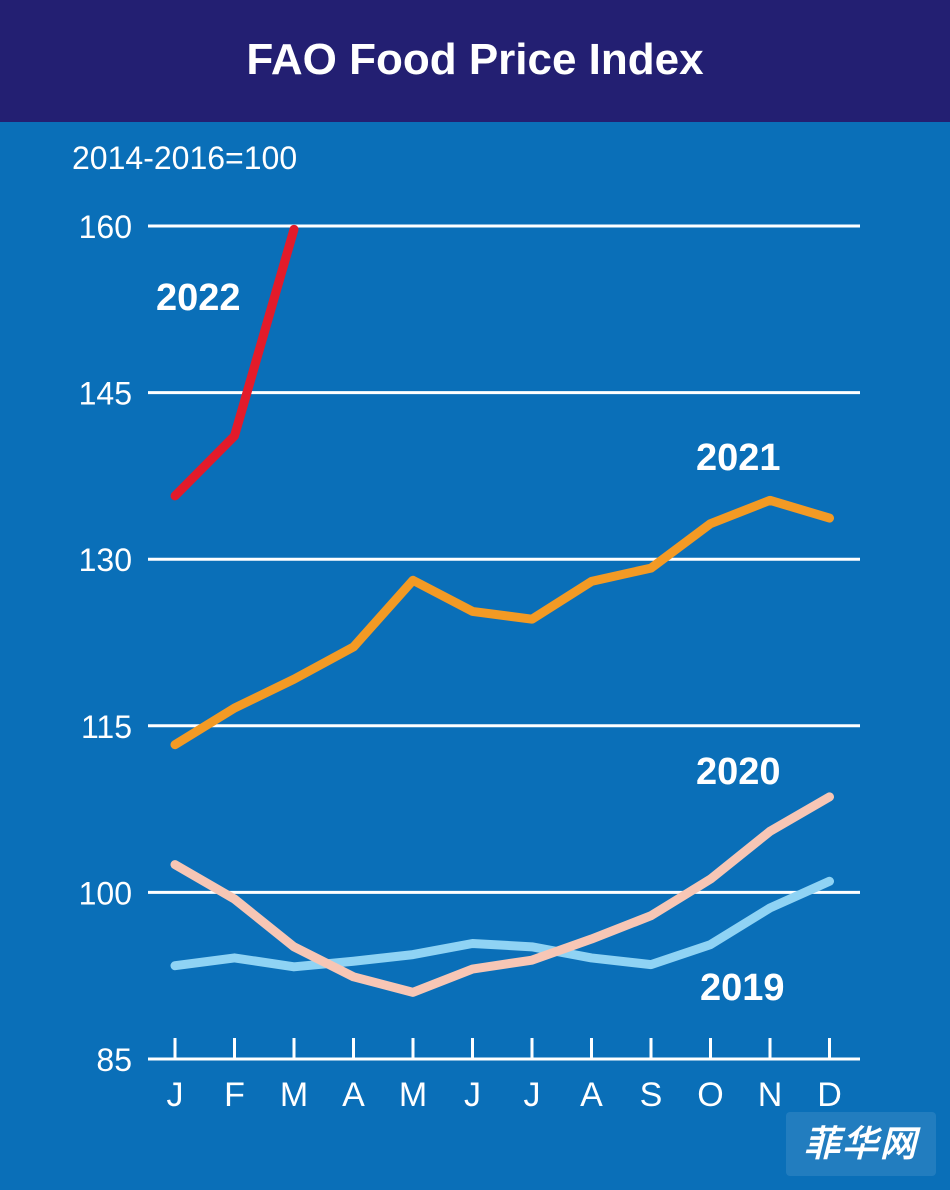  I want to click on chart-title: FAO Food Price Index, so click(475, 59).